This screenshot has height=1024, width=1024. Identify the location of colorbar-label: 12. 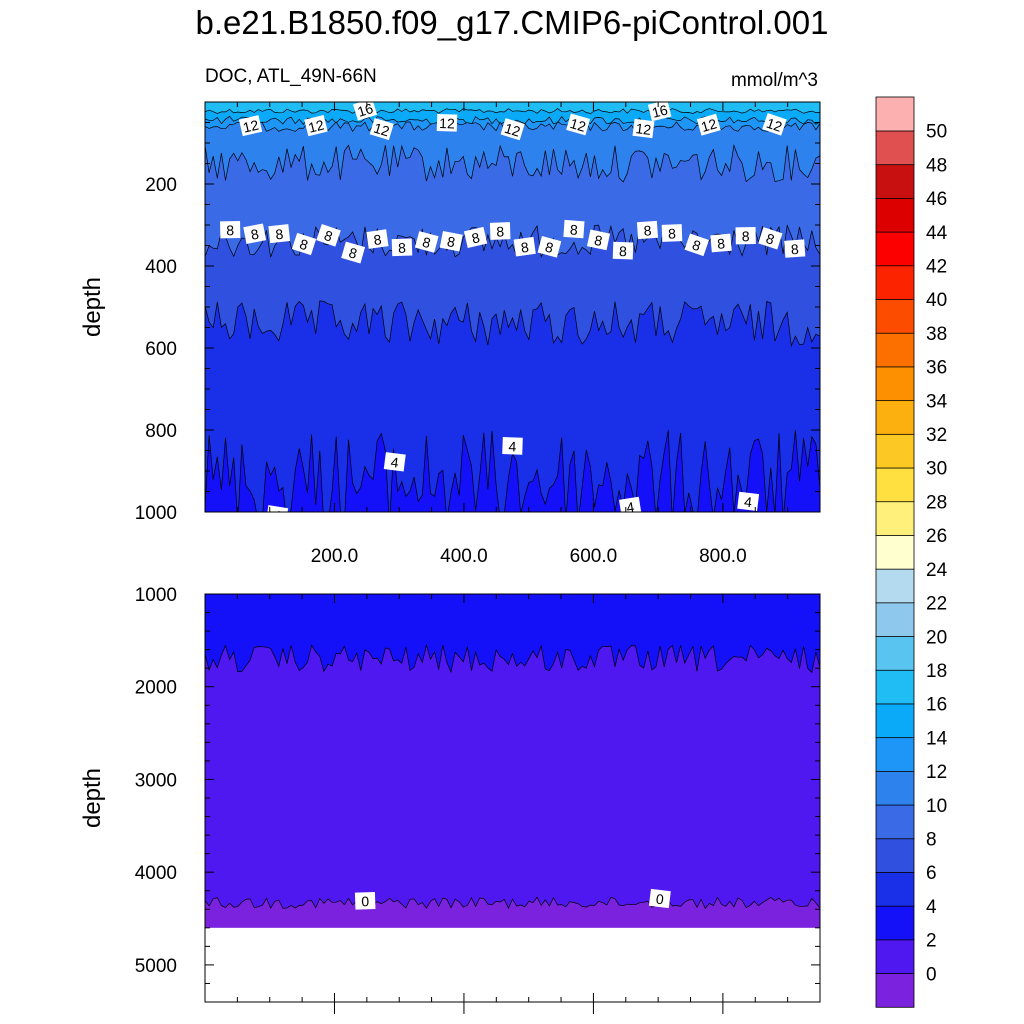
(936, 772).